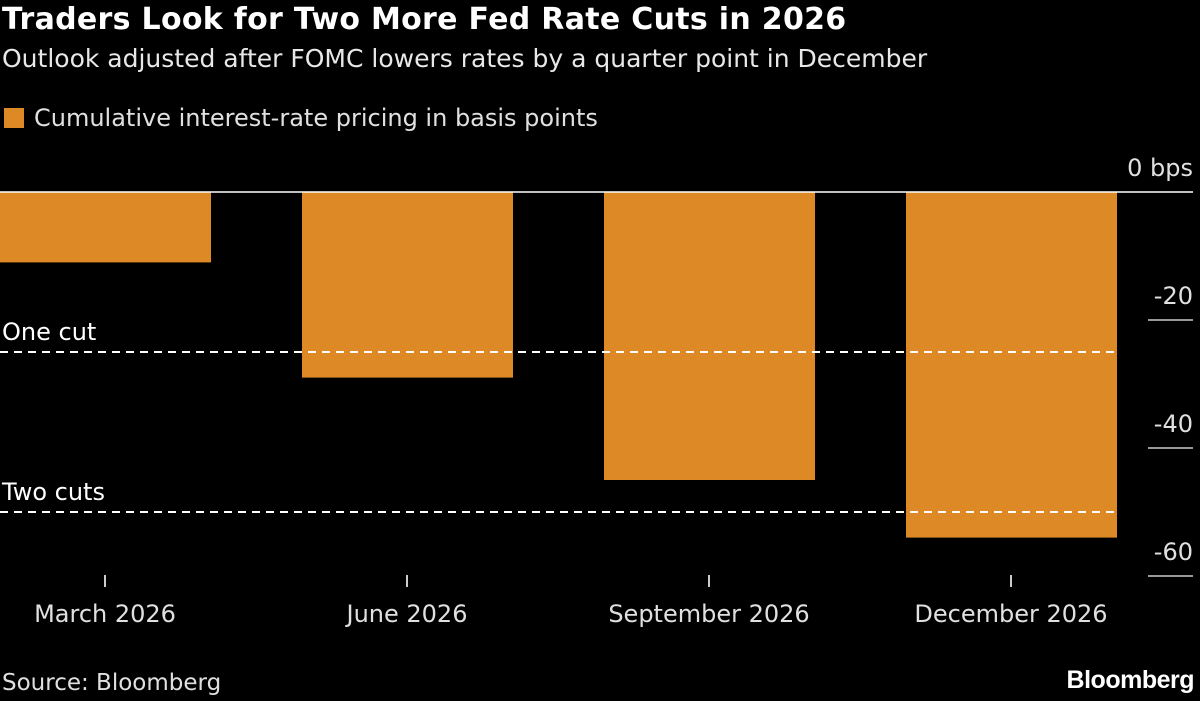  Describe the element at coordinates (708, 614) in the screenshot. I see `x-tick-label: September 2026` at that location.